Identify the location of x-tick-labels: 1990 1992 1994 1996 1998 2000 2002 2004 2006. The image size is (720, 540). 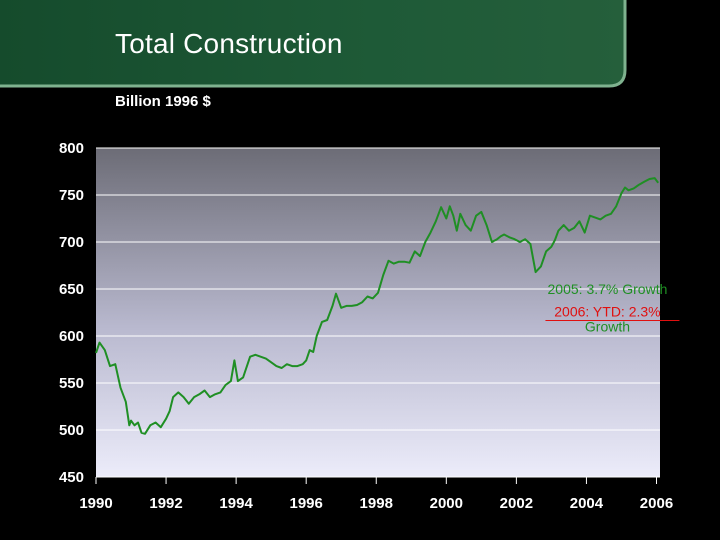
(376, 494).